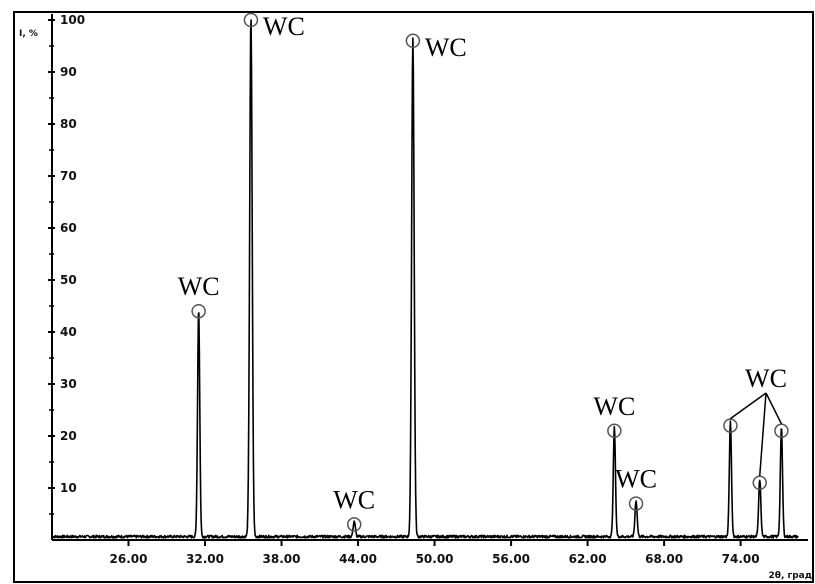 This screenshot has width=815, height=584. I want to click on y-tick-label: 10, so click(68, 488).